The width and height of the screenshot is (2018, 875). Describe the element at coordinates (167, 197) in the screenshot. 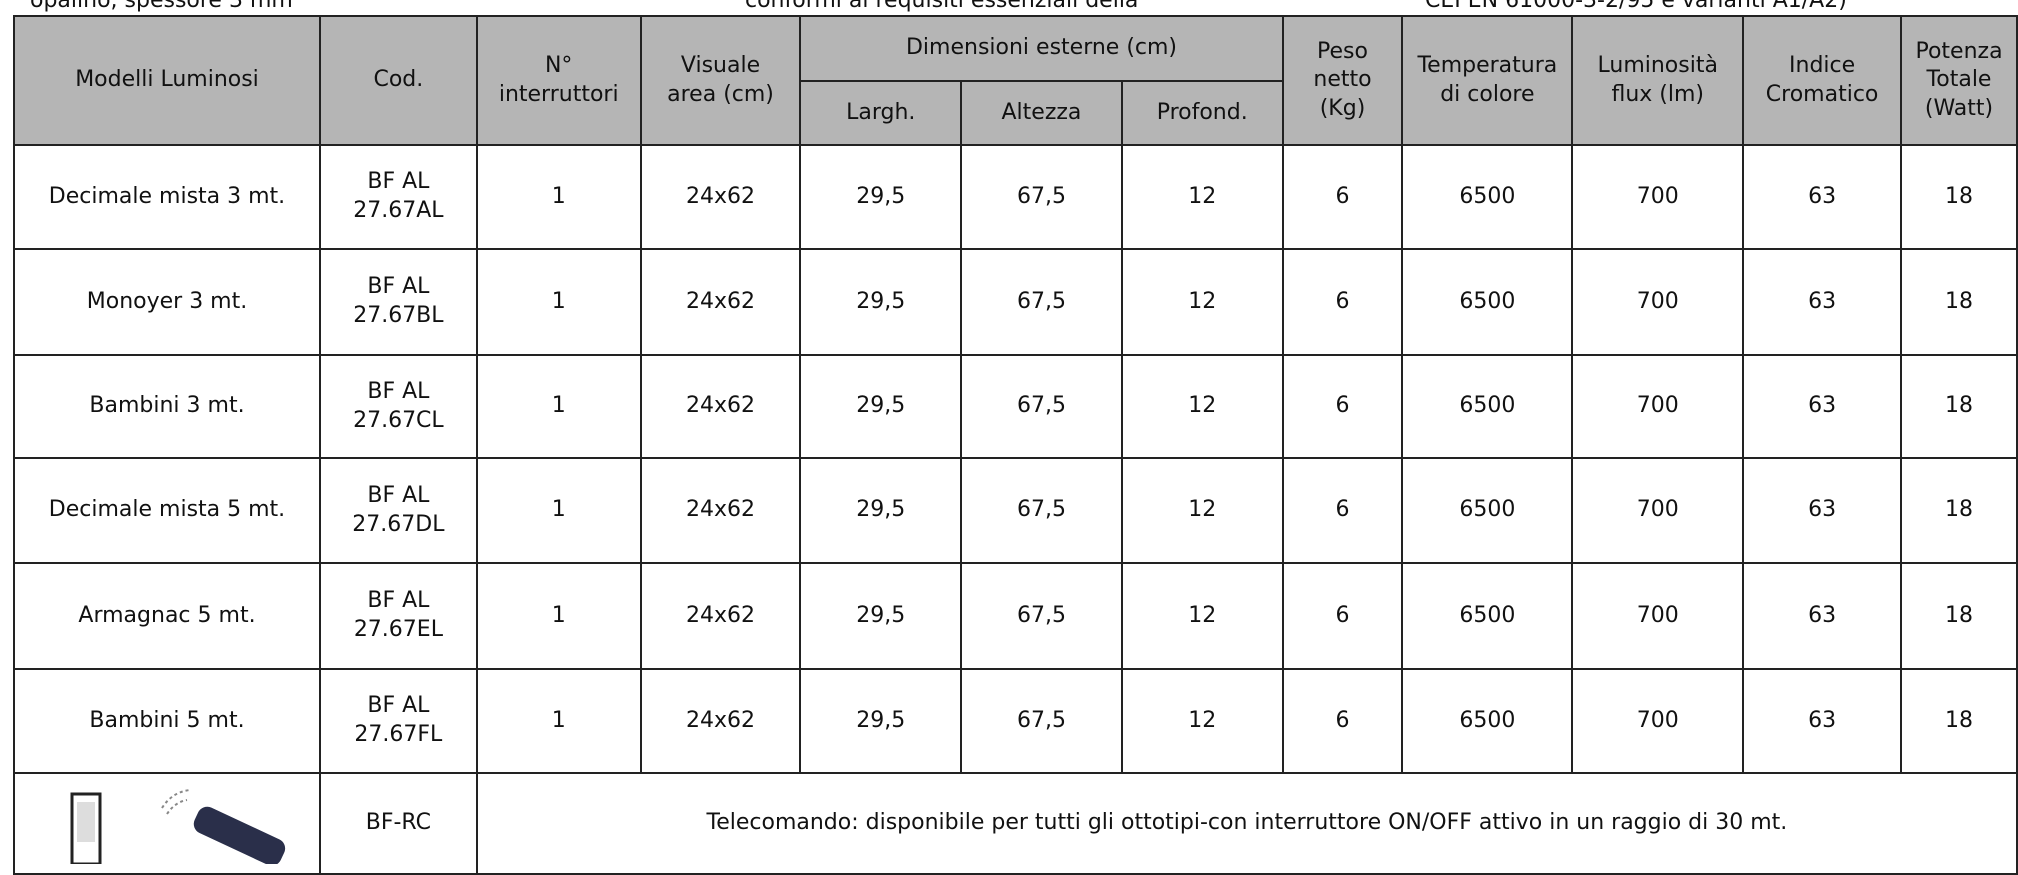

I see `cell: Decimale mista 3 mt.` at that location.